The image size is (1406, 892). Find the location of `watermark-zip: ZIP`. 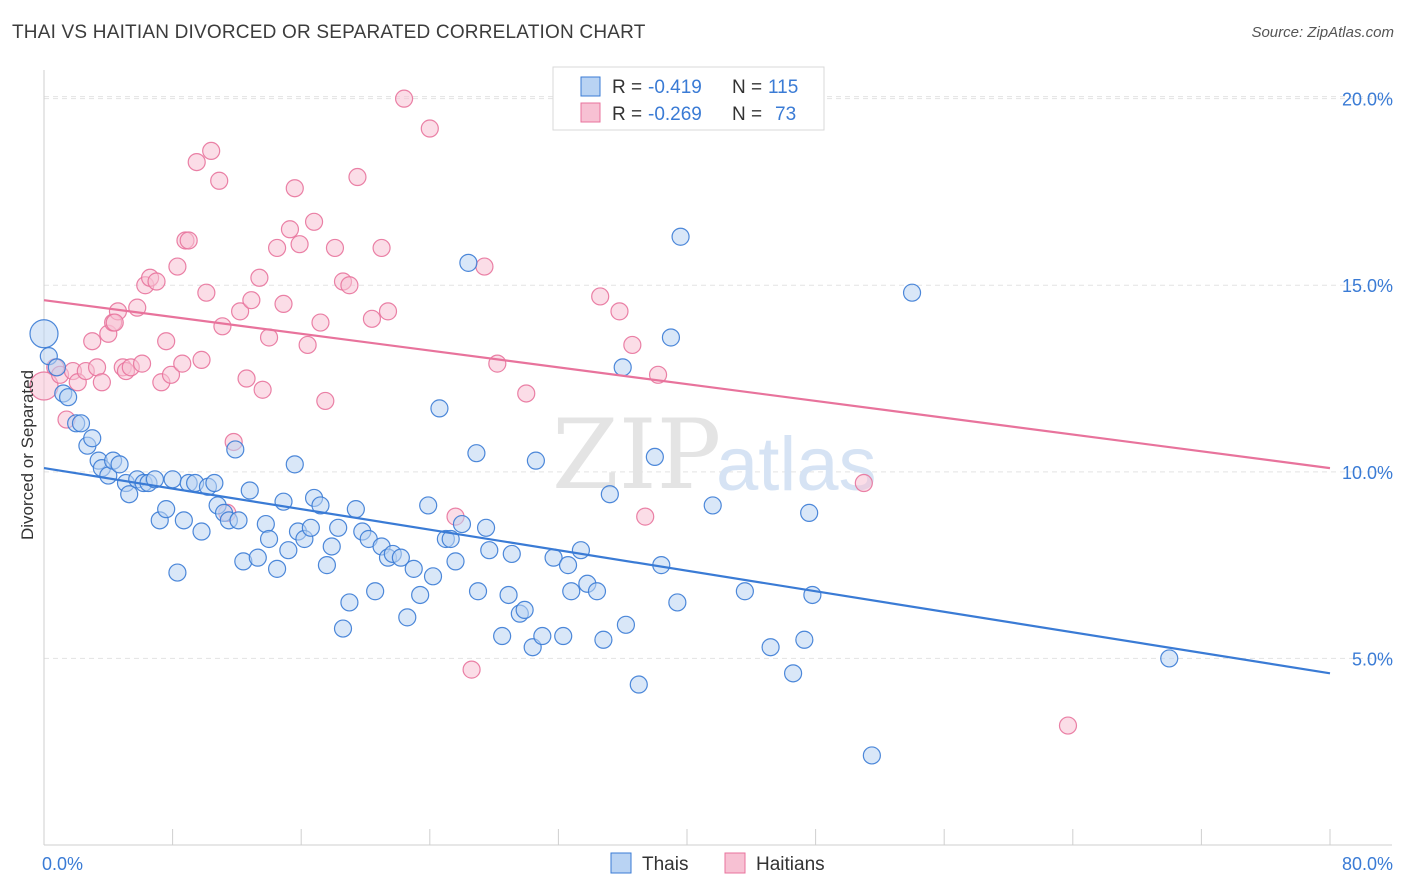

watermark-zip: ZIP is located at coordinates (636, 455).